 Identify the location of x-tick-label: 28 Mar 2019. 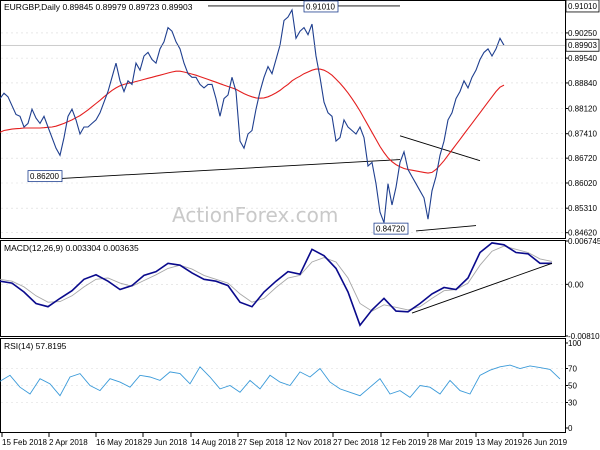
(450, 442).